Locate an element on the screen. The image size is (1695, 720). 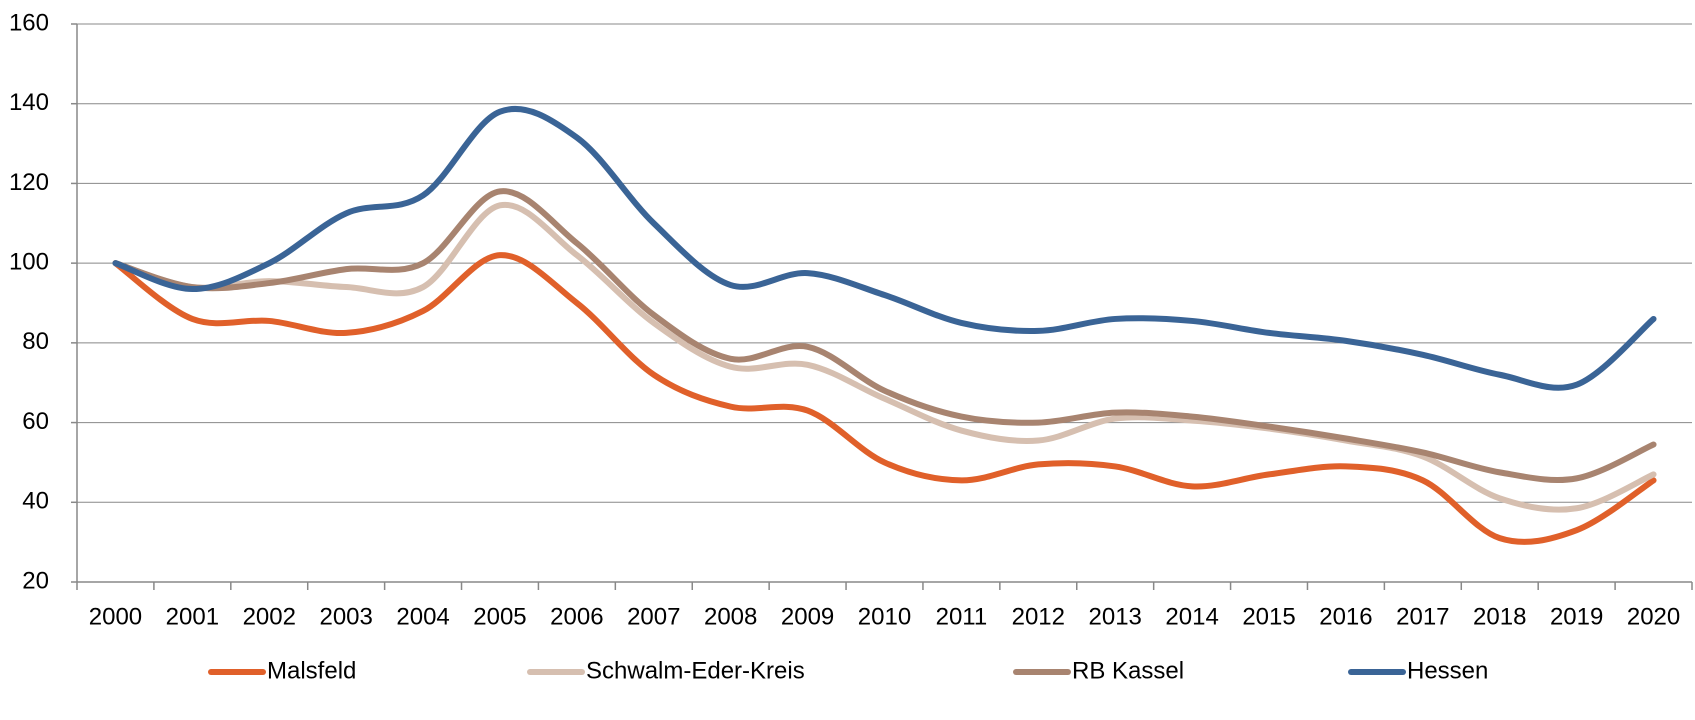
x-tick-label: 2016 is located at coordinates (1345, 616).